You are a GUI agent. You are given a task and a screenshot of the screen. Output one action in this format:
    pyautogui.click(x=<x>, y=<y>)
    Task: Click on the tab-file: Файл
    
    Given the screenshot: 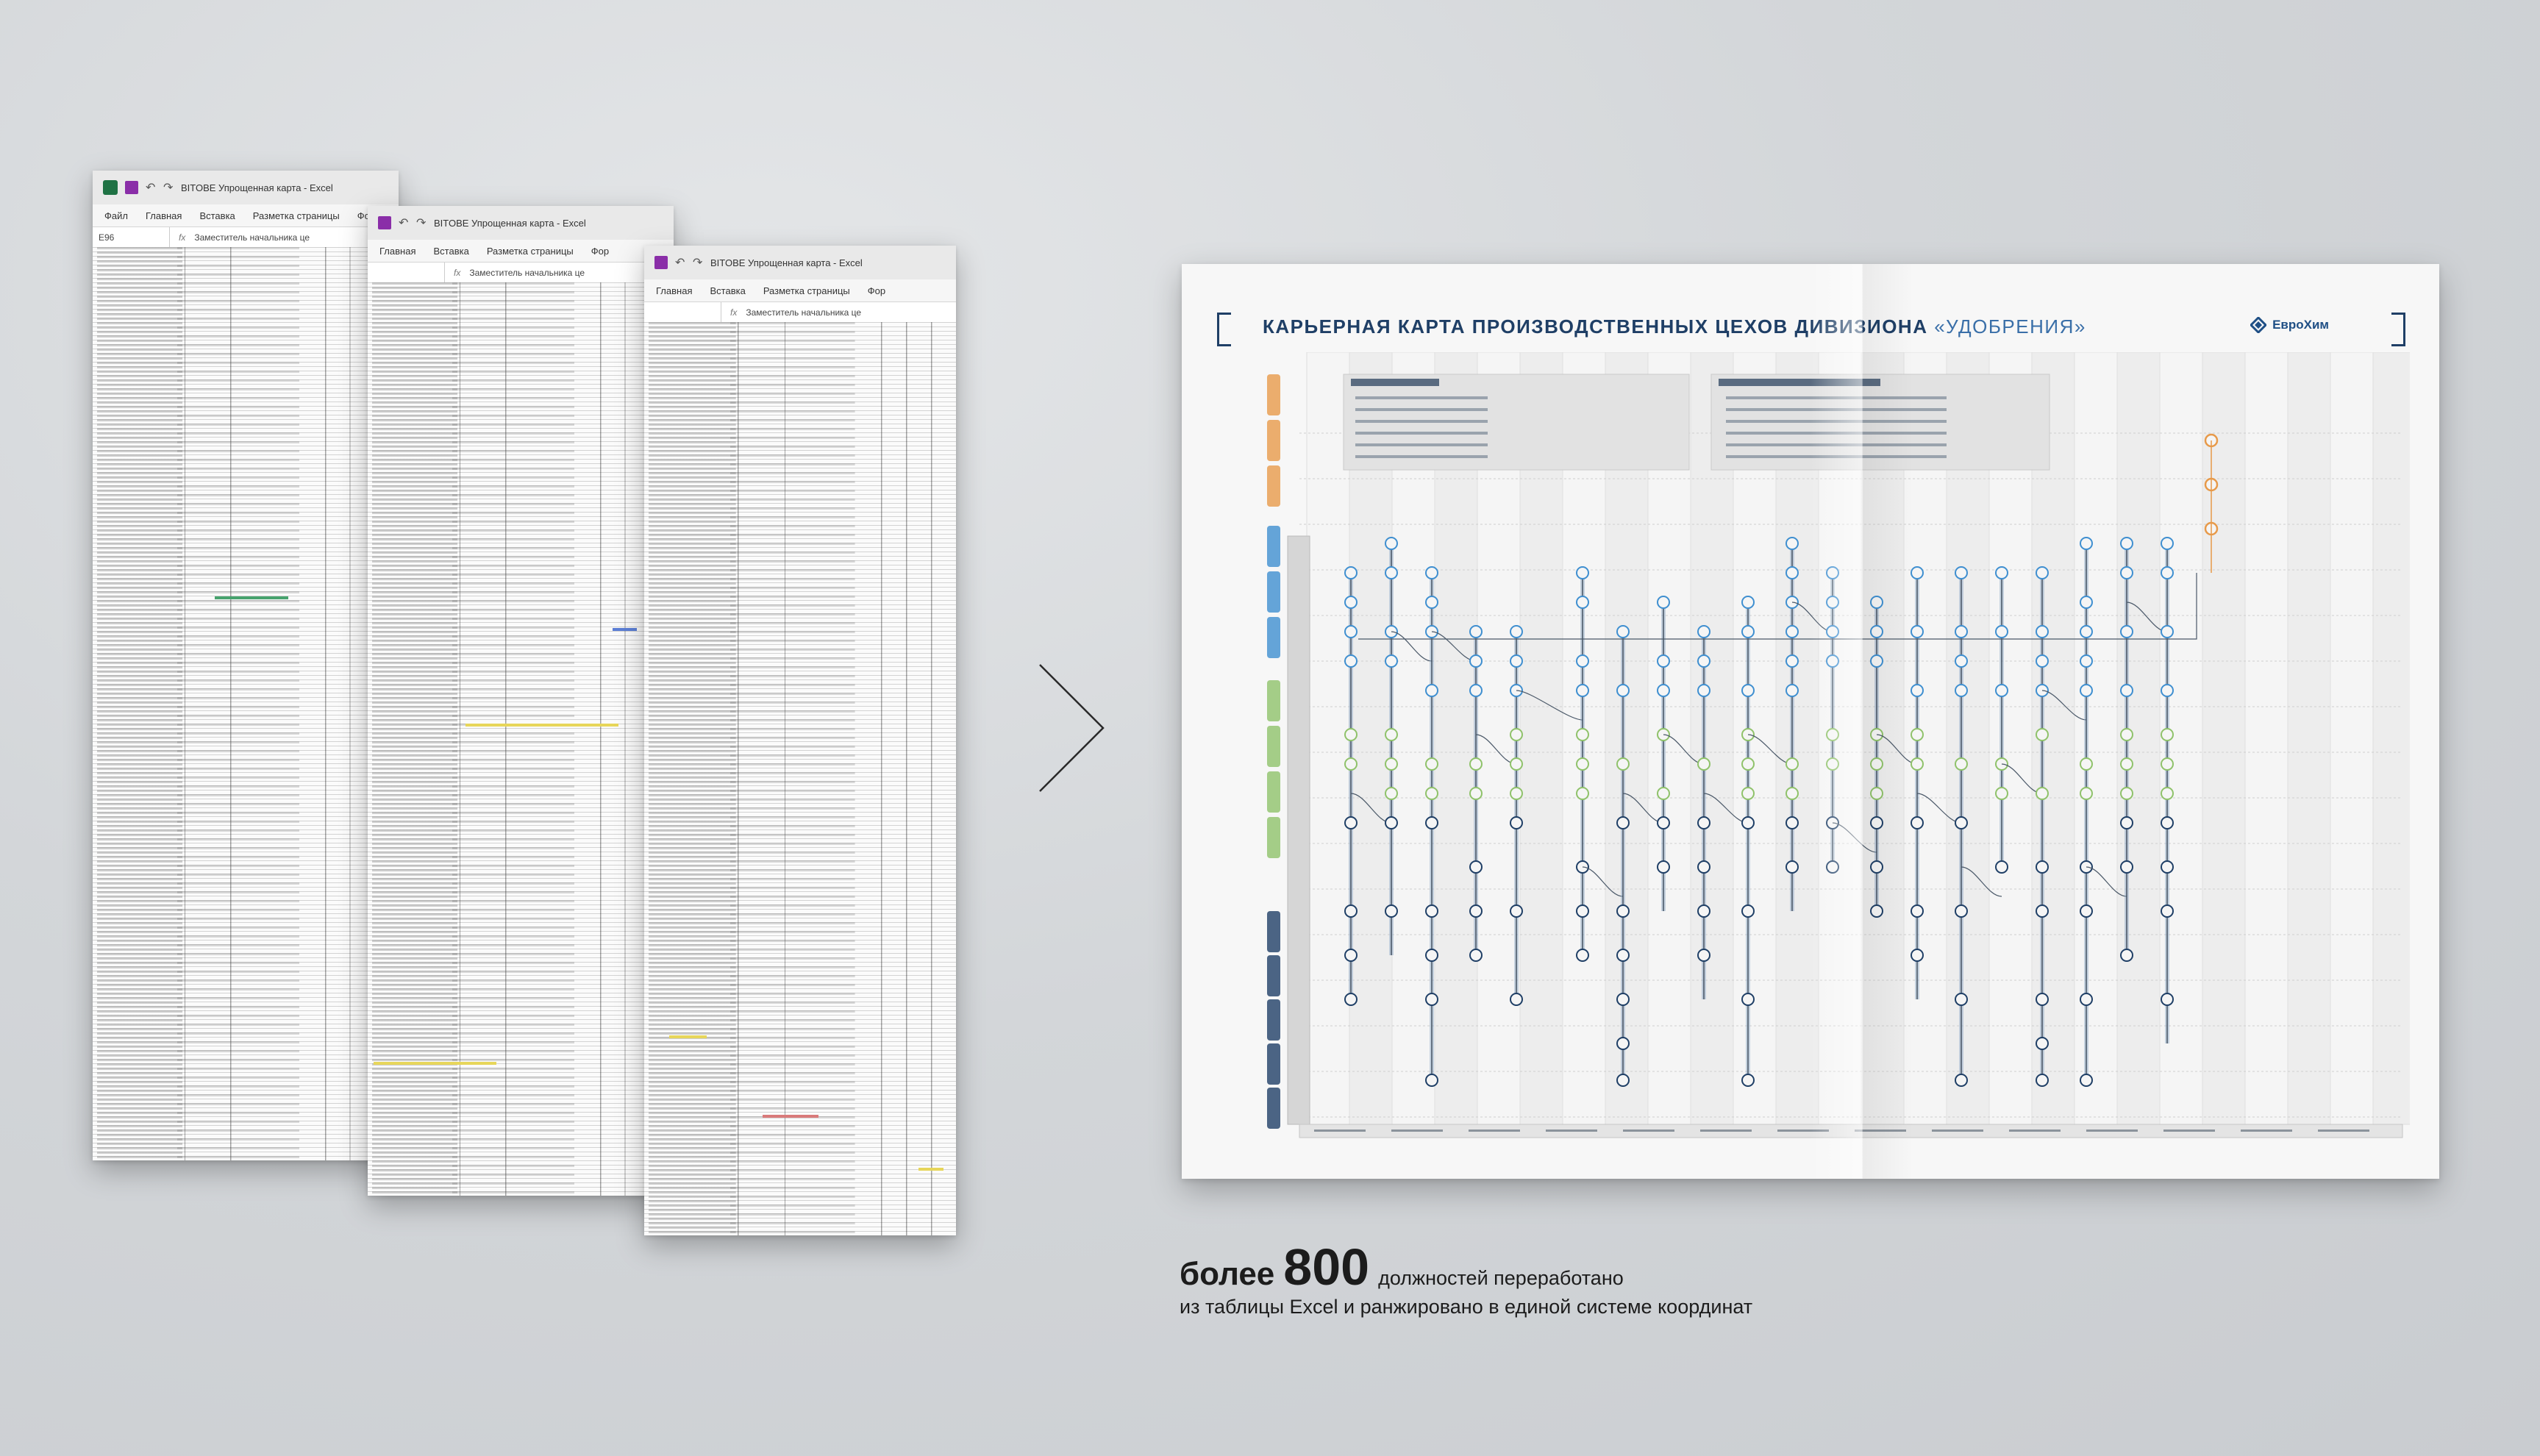 What is the action you would take?
    pyautogui.click(x=116, y=215)
    